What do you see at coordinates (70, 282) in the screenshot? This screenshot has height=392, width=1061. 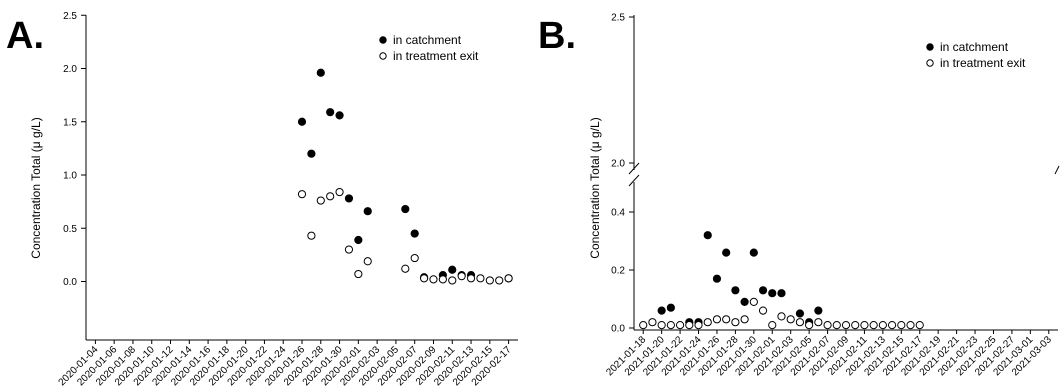 I see `panel-a-y-tick-label: 0.0` at bounding box center [70, 282].